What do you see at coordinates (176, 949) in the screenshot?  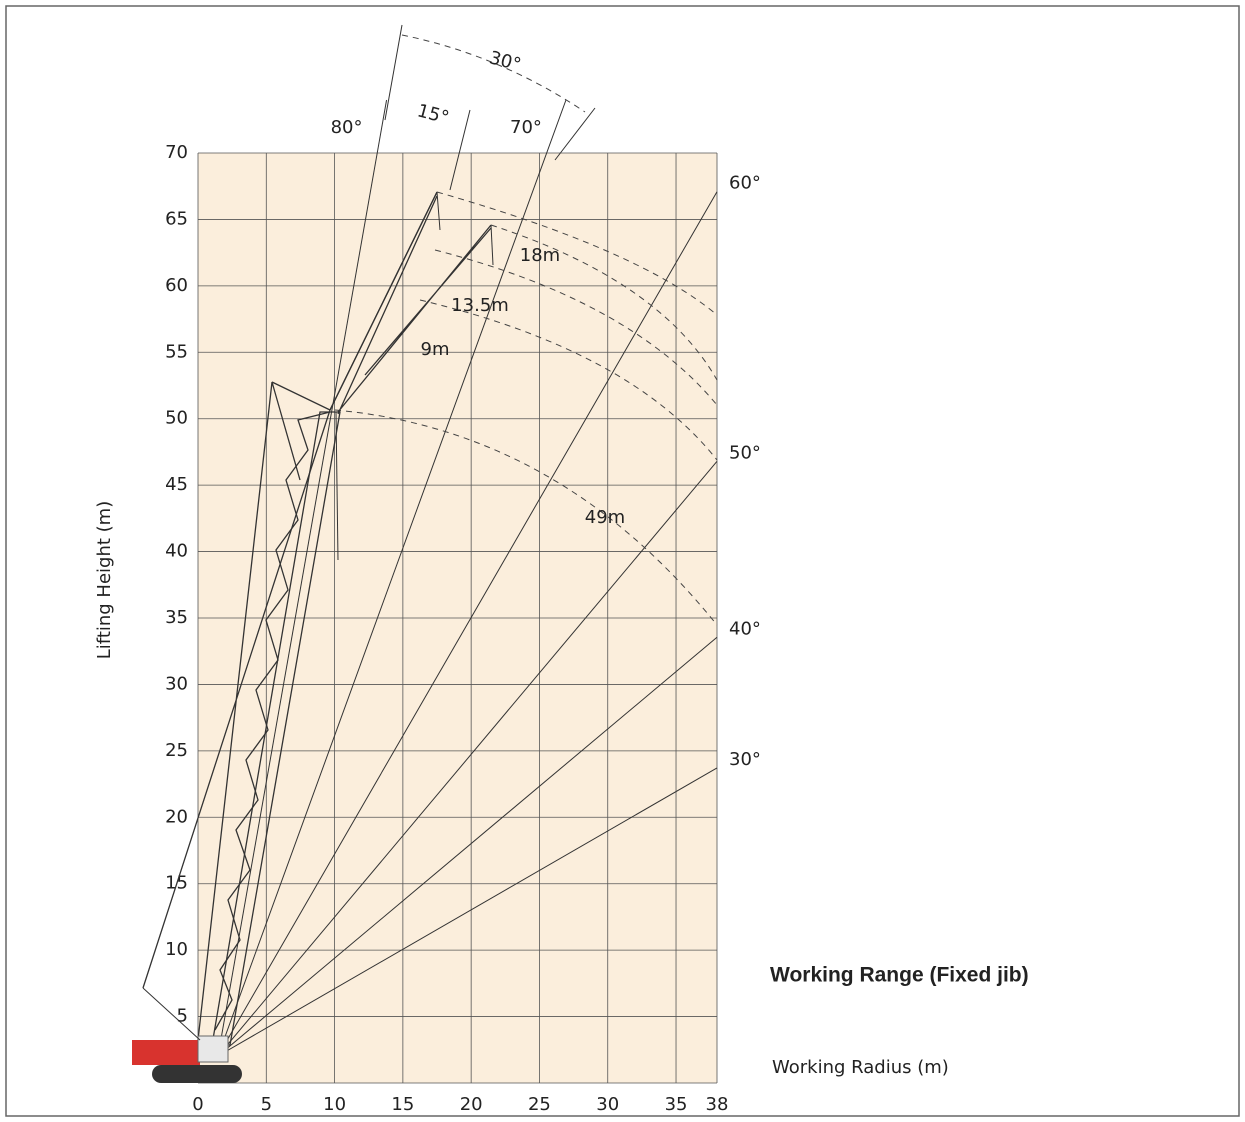 I see `y-tick-label: 10` at bounding box center [176, 949].